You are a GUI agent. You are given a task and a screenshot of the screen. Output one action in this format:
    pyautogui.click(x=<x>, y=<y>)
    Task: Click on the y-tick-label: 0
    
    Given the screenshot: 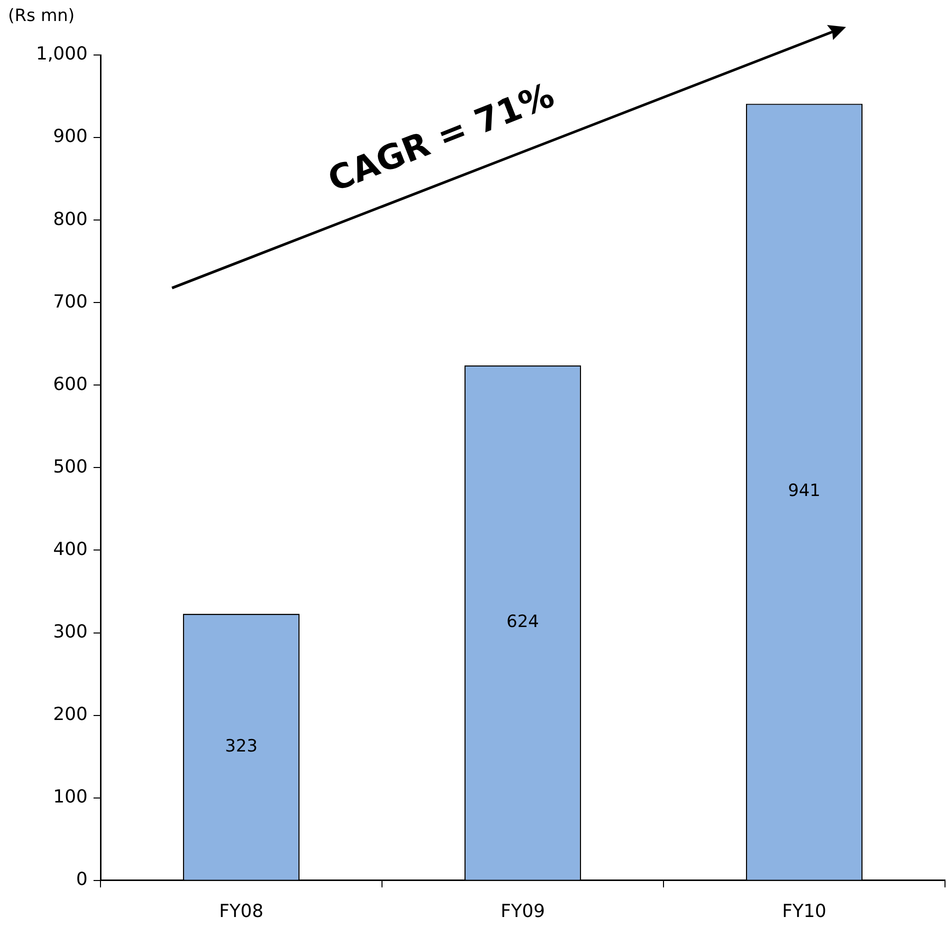 What is the action you would take?
    pyautogui.click(x=82, y=879)
    